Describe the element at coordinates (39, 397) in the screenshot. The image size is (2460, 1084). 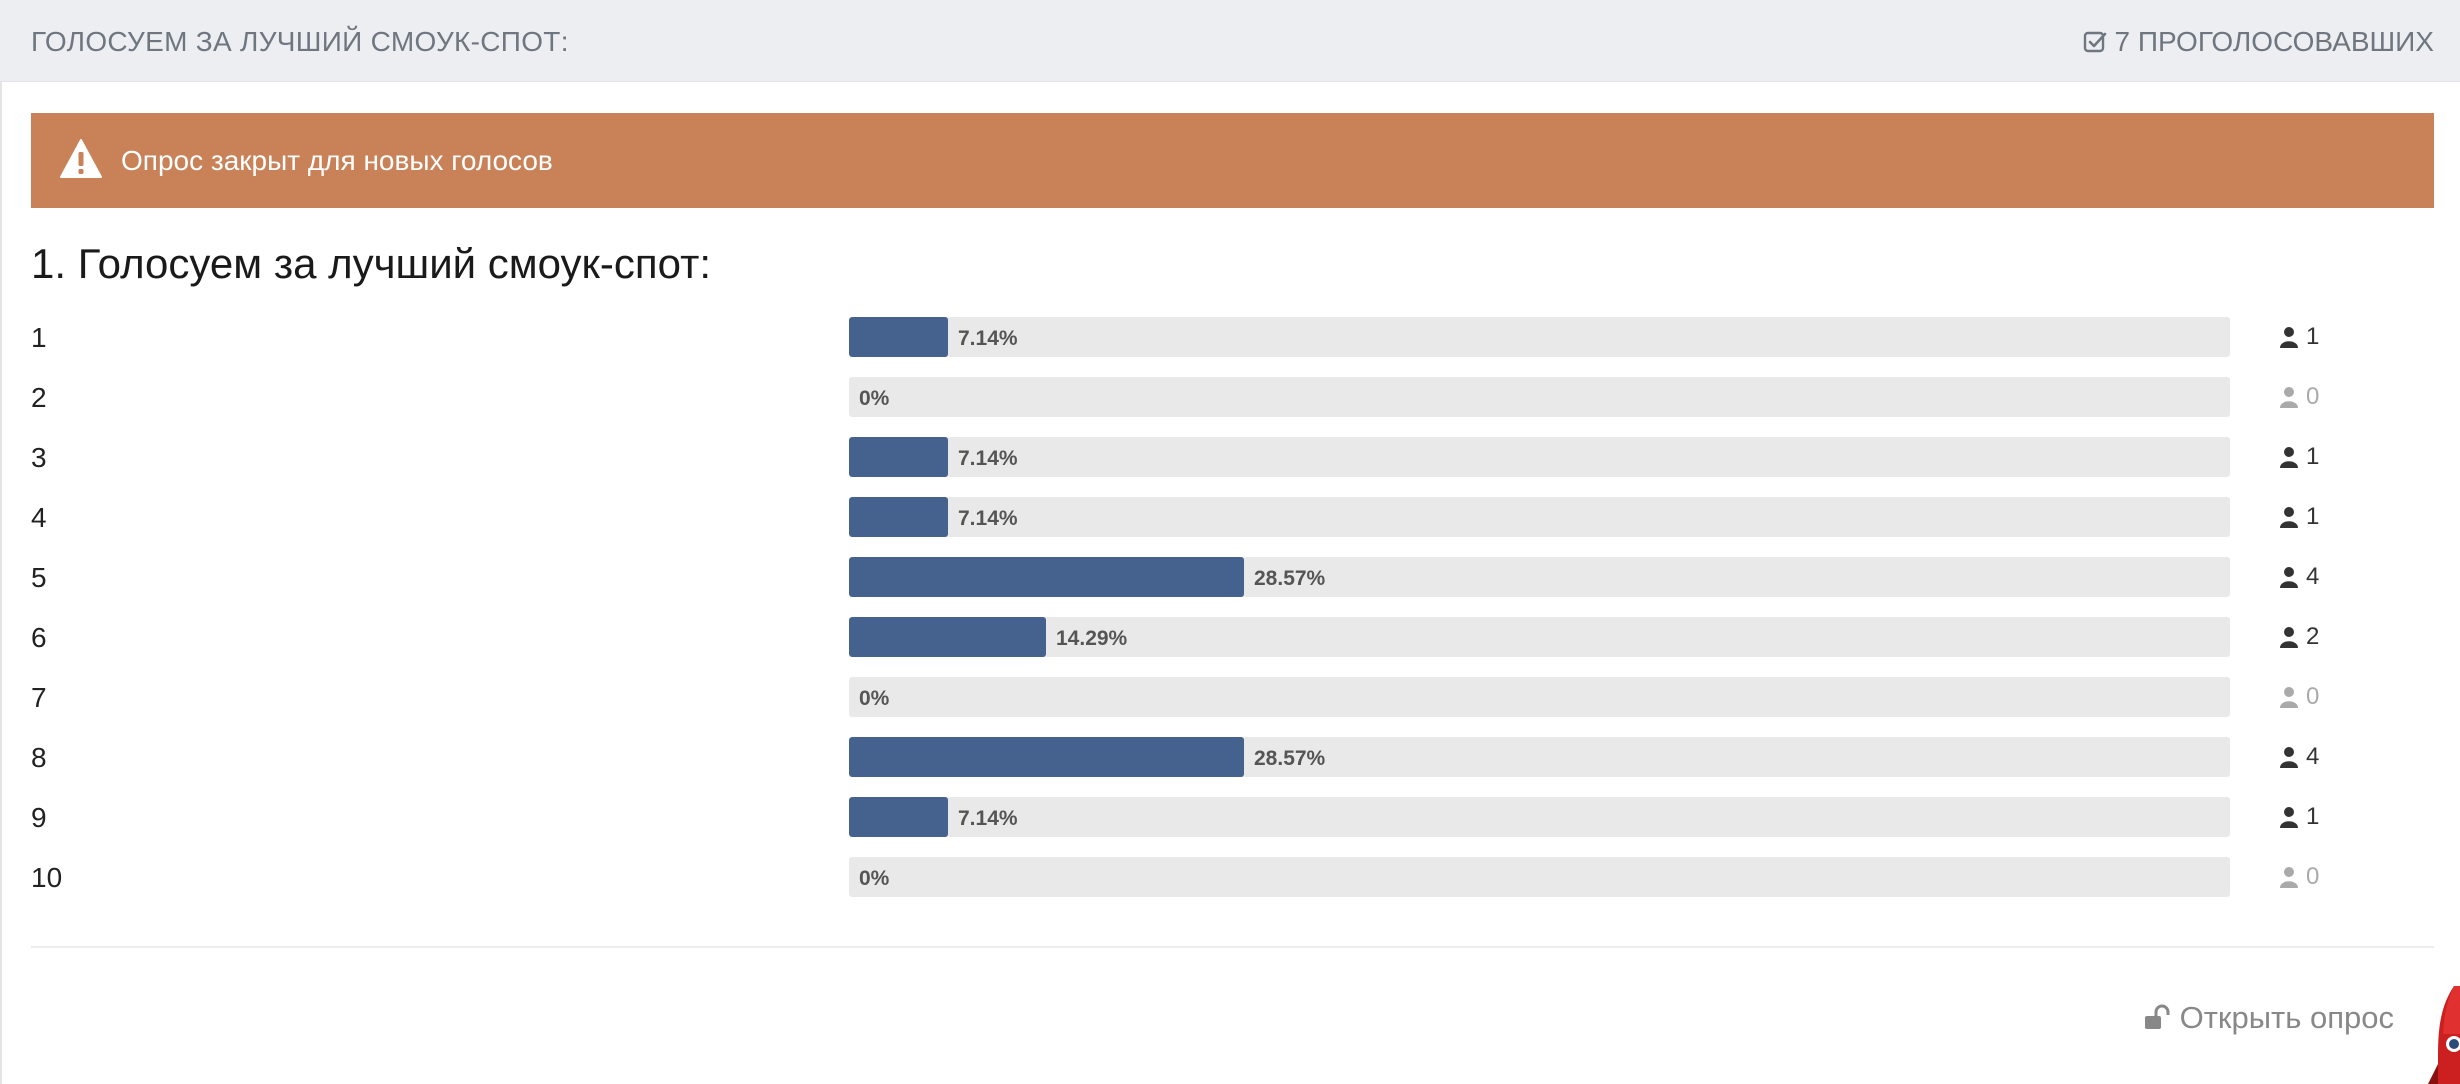
I see `poll-option-label: 2` at that location.